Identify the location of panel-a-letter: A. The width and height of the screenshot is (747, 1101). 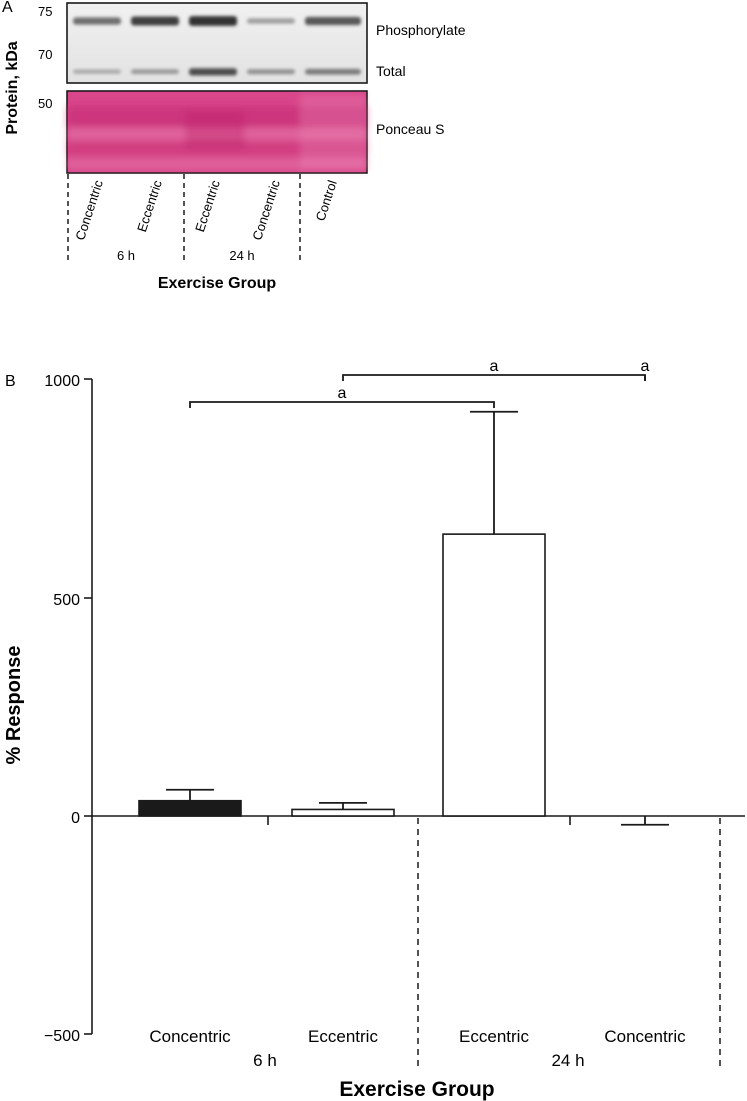
(7, 8).